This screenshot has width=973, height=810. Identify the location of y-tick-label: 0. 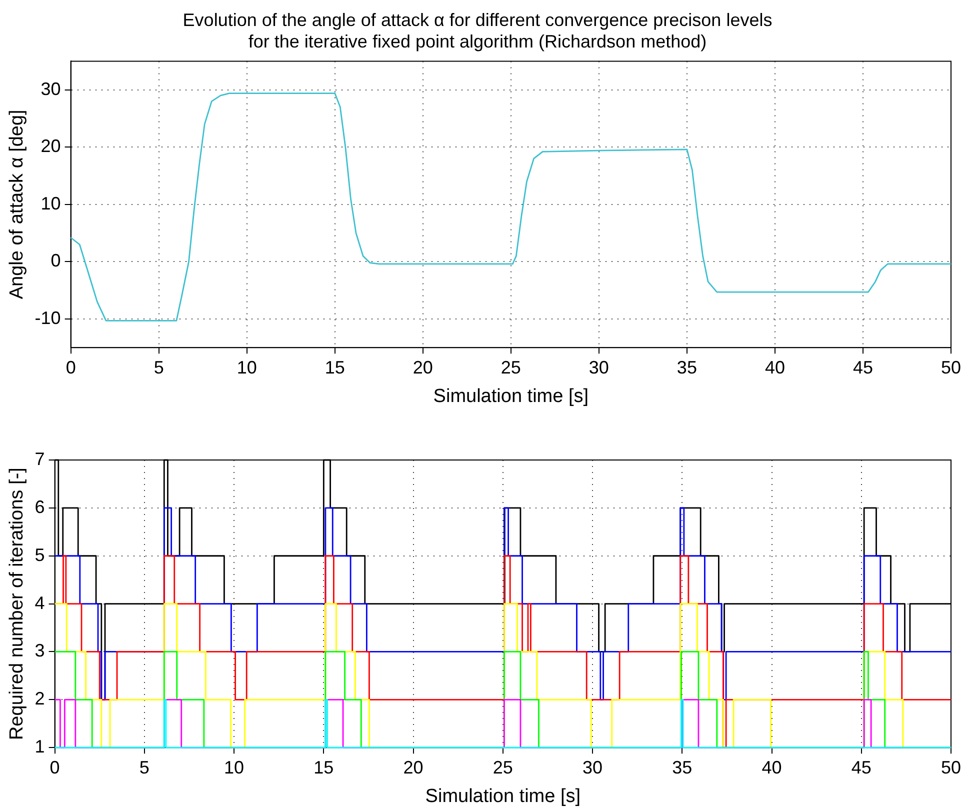
(55, 260).